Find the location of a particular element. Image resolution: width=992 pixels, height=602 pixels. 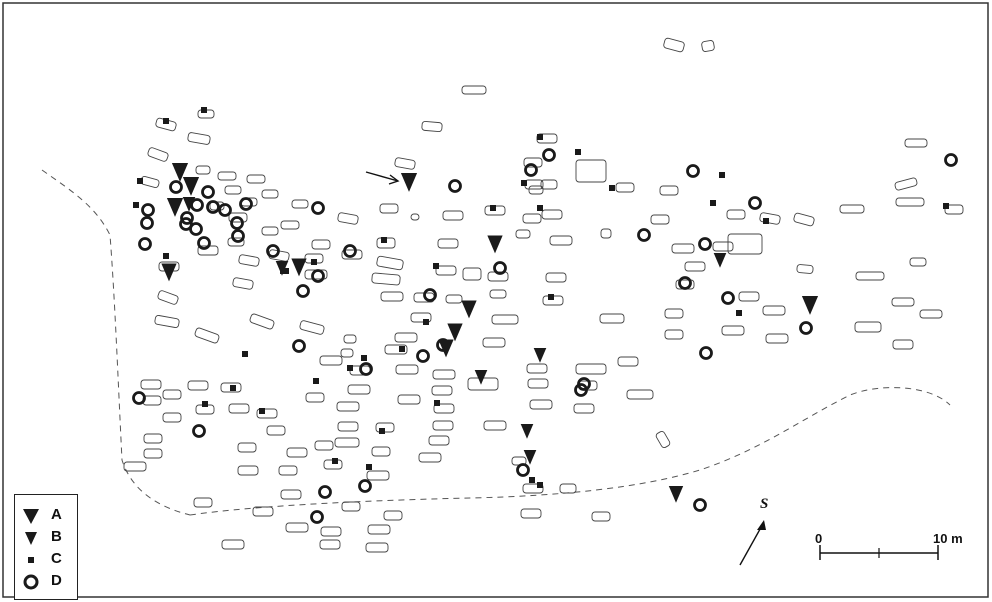

scale-start-label: 0 is located at coordinates (819, 538).